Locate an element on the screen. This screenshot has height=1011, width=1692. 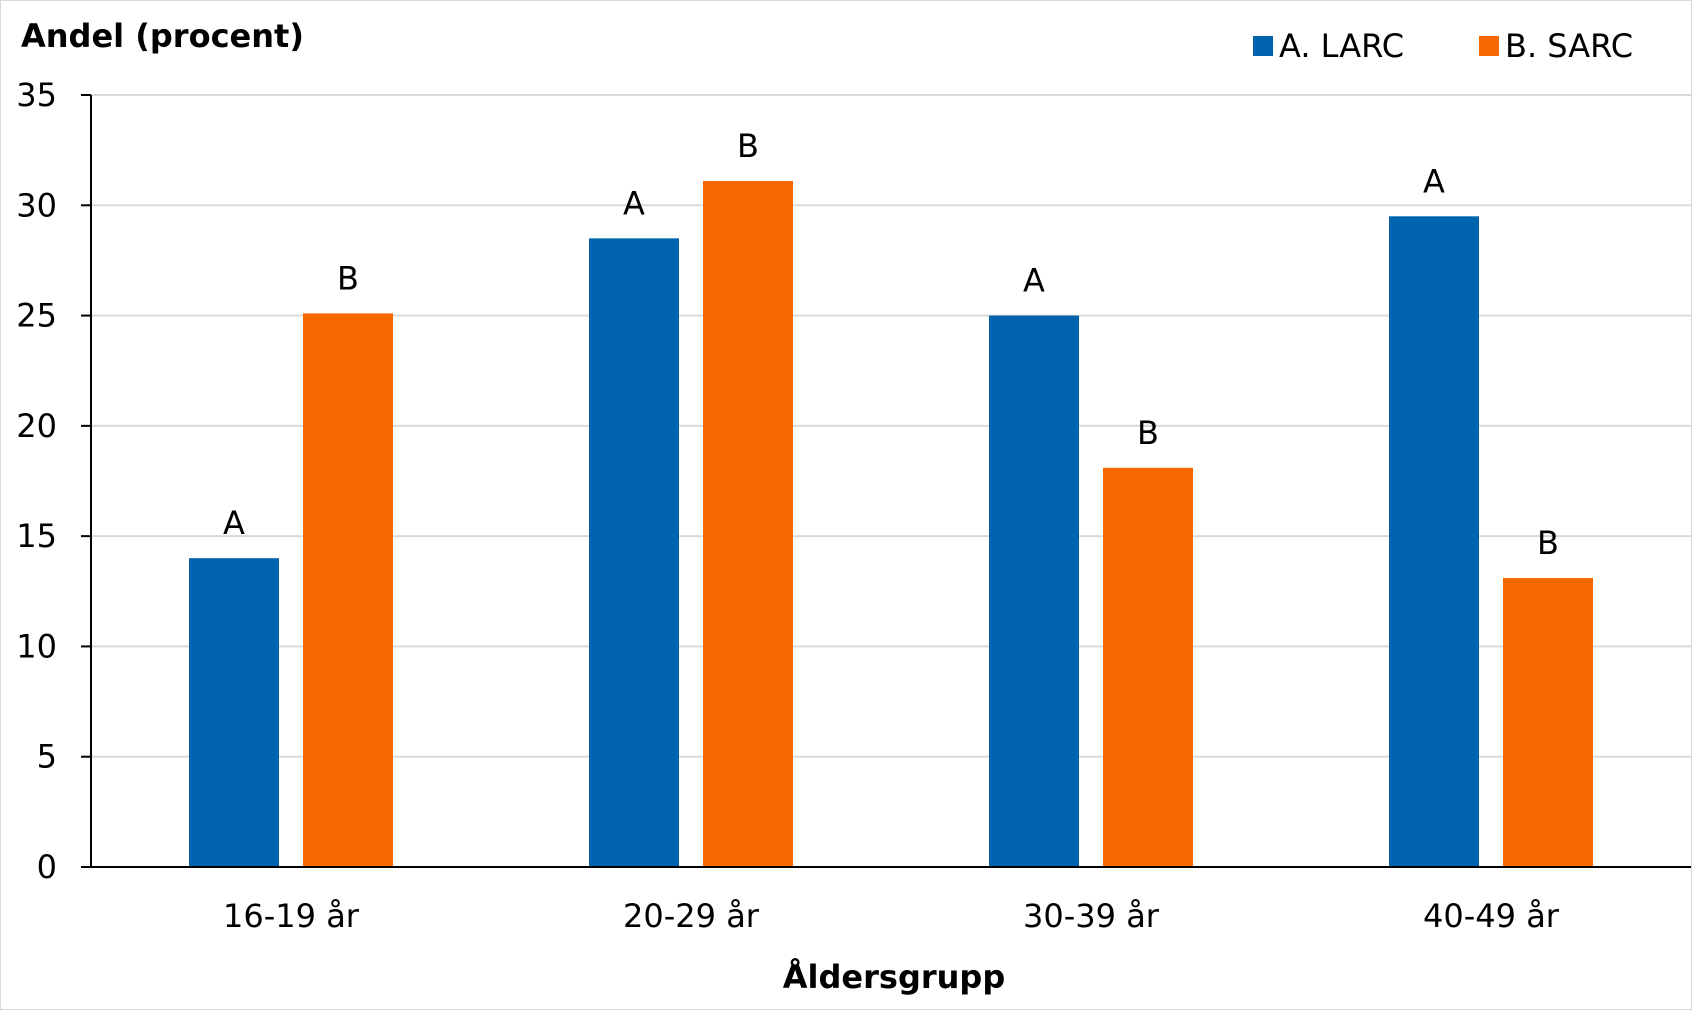
y-tick-label: 35 is located at coordinates (36, 95).